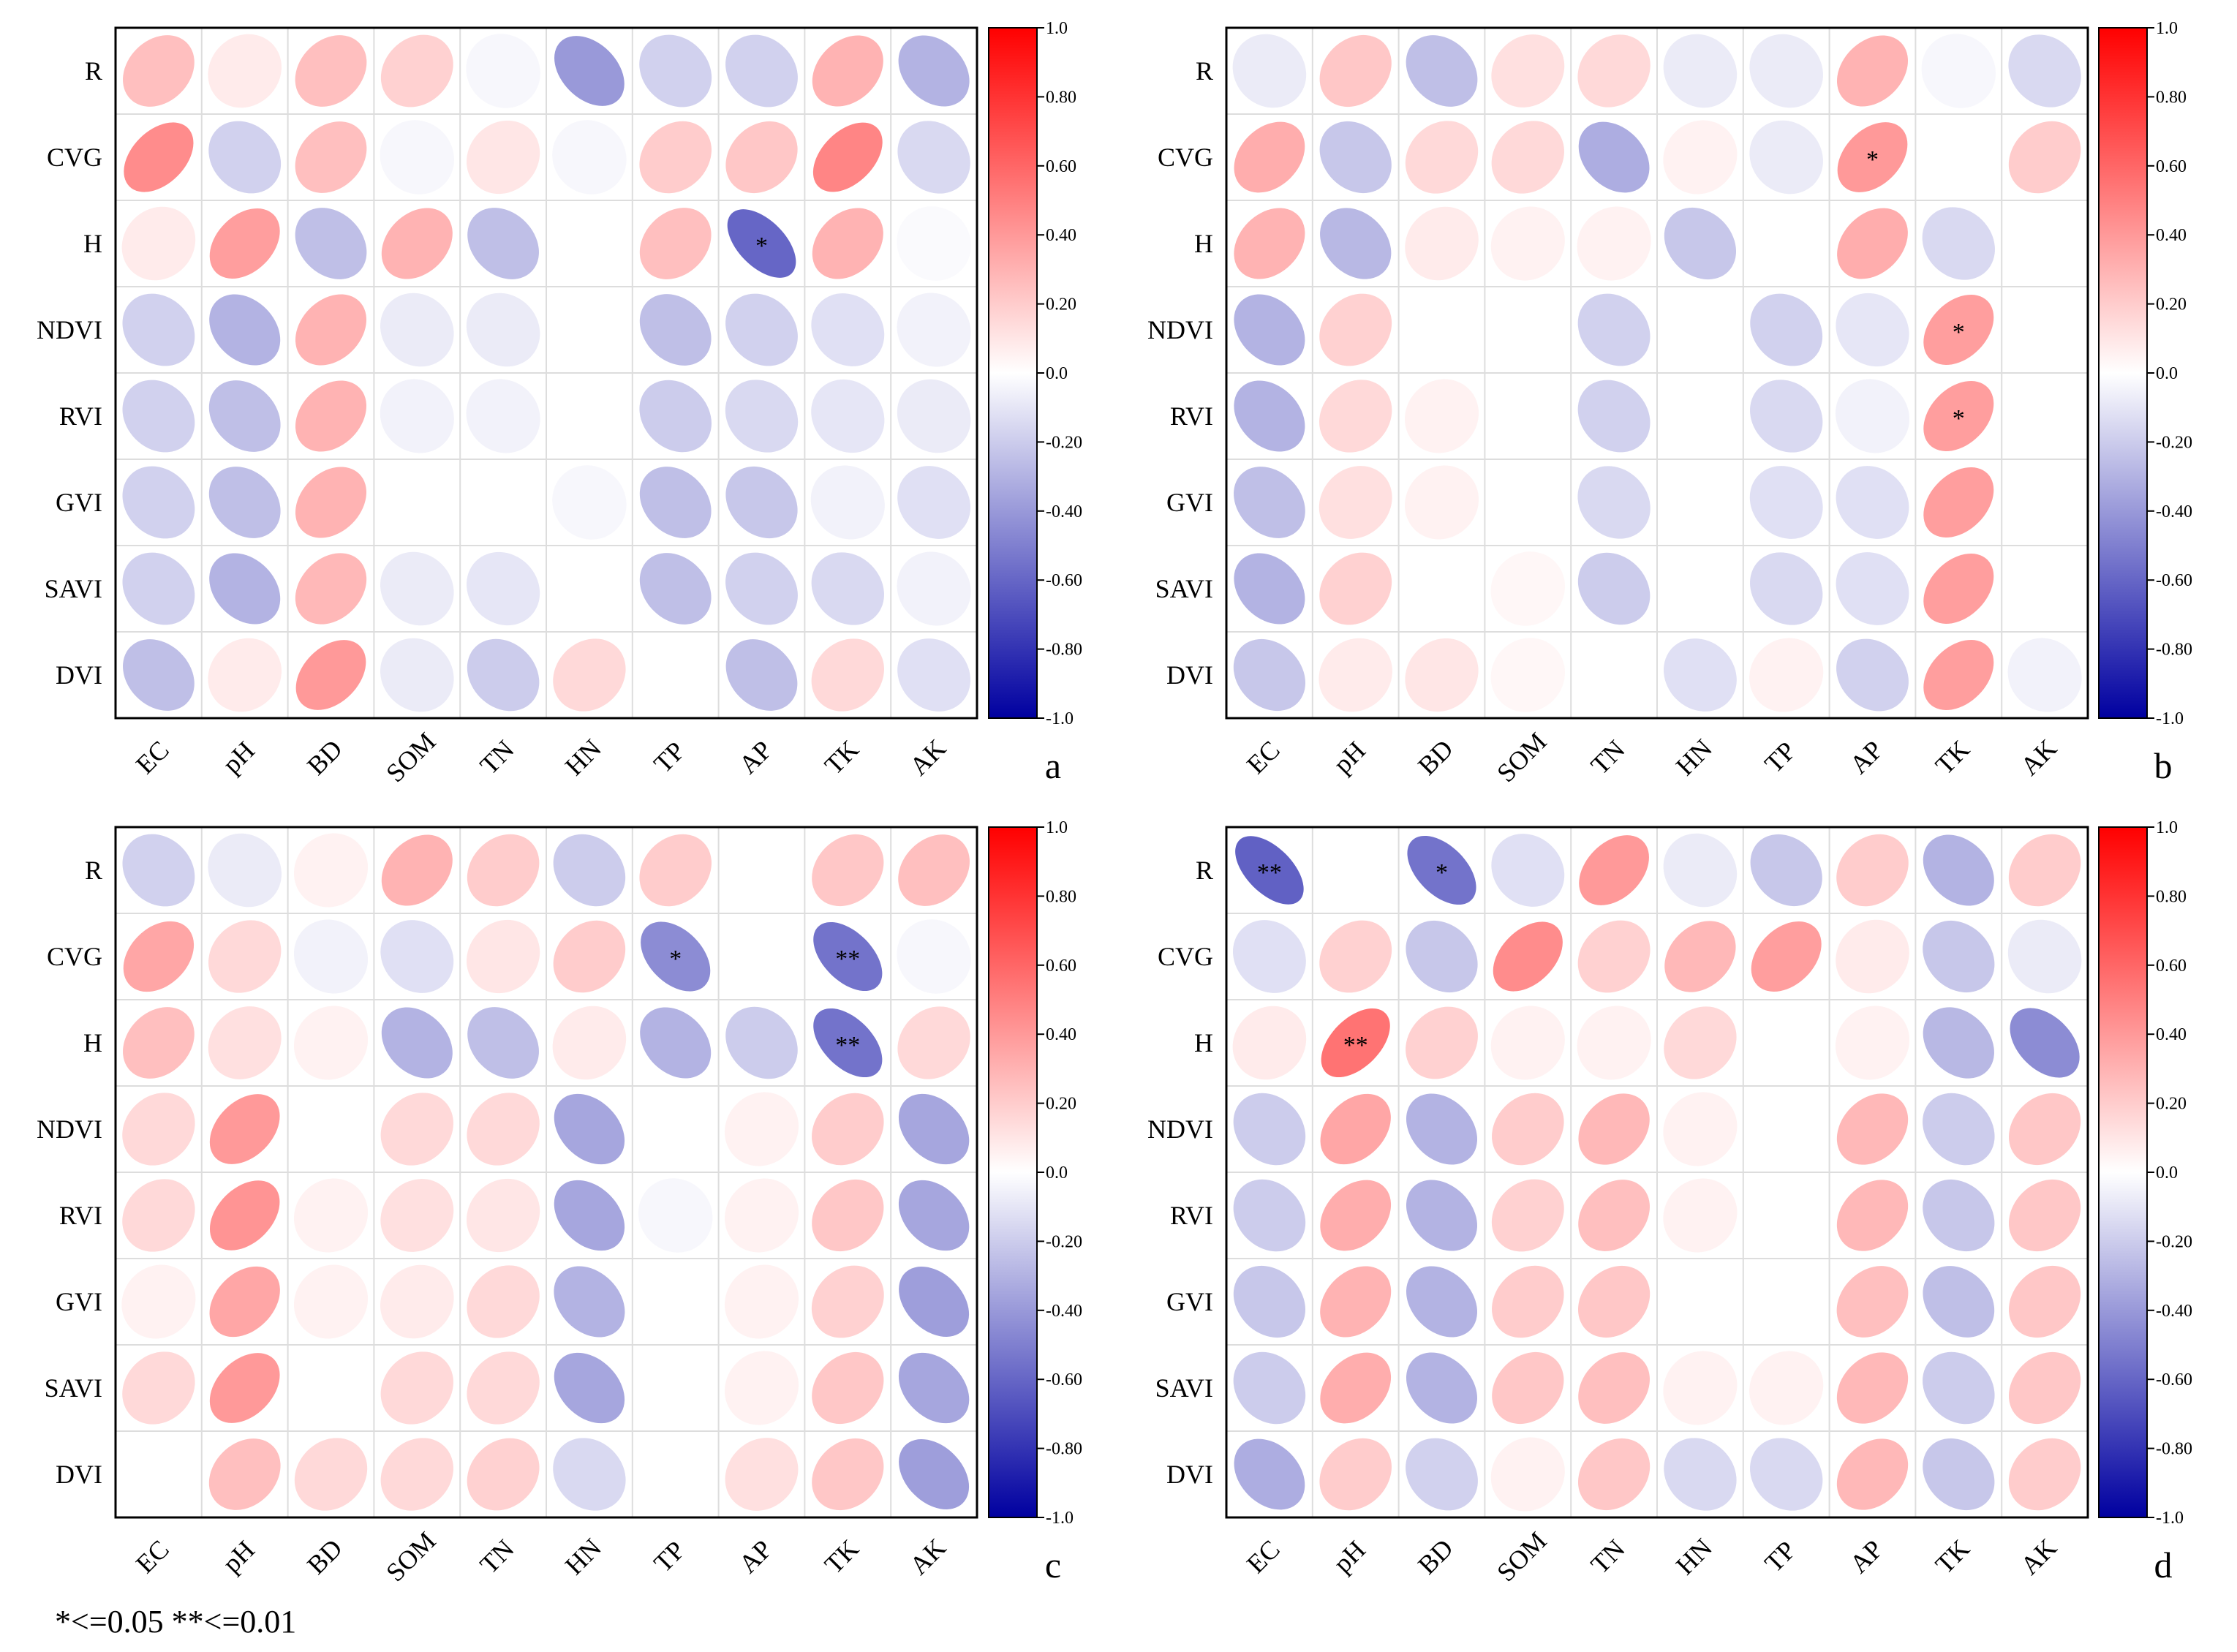 The image size is (2237, 1652). What do you see at coordinates (2174, 1242) in the screenshot?
I see `colorbar-tick-label: -0.20` at bounding box center [2174, 1242].